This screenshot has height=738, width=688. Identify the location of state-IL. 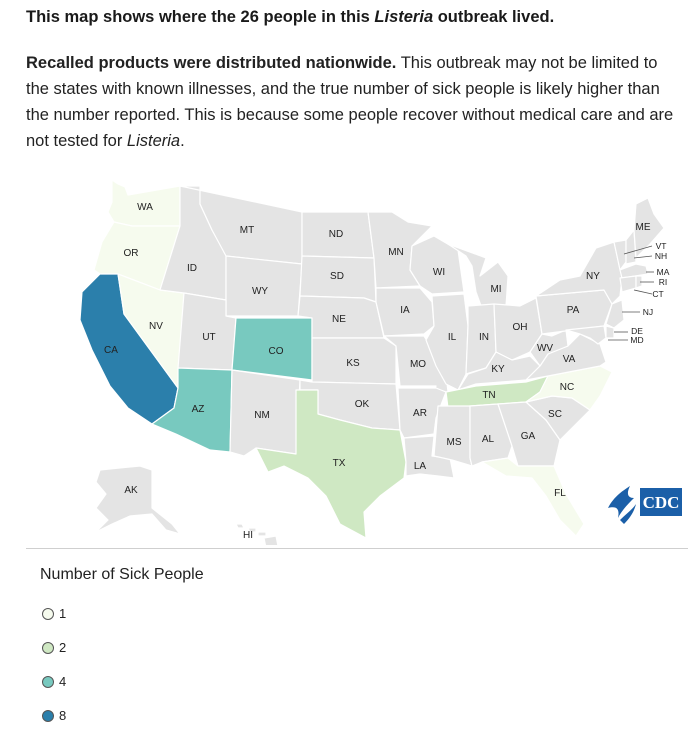
(447, 342).